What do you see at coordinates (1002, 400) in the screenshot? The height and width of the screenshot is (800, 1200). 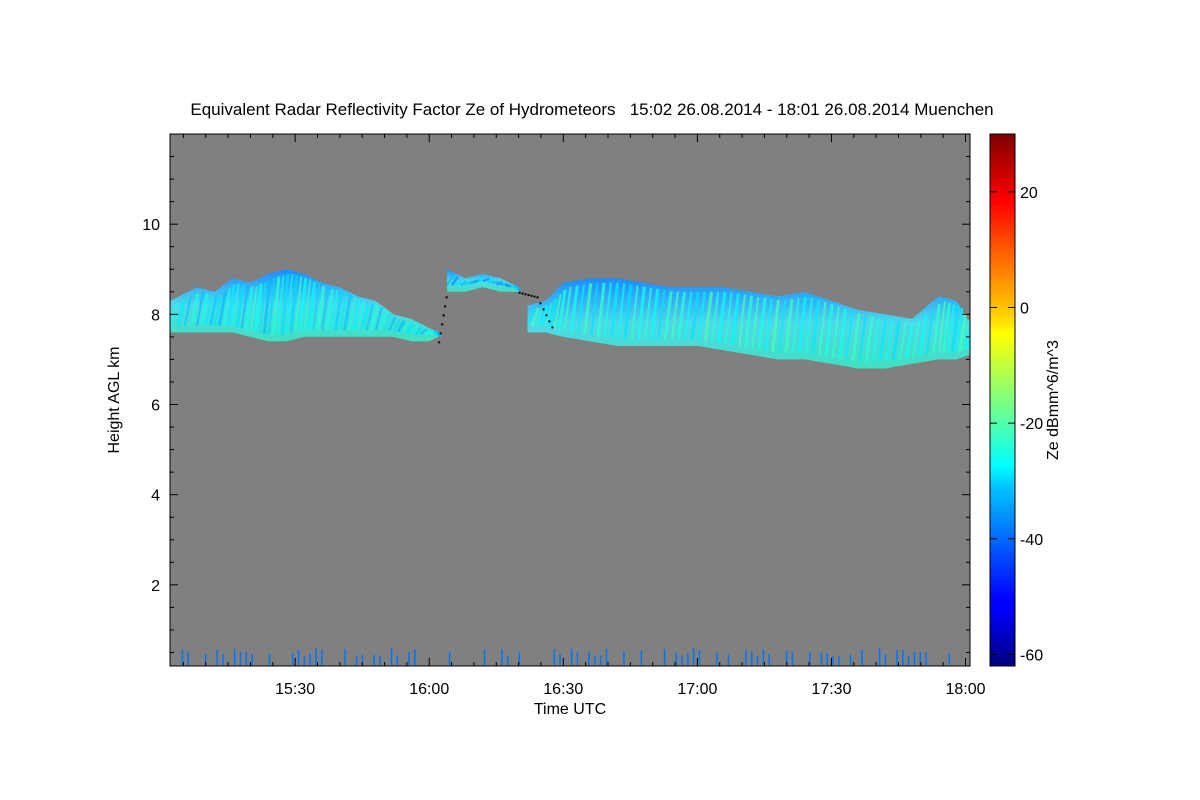 I see `colorbar` at bounding box center [1002, 400].